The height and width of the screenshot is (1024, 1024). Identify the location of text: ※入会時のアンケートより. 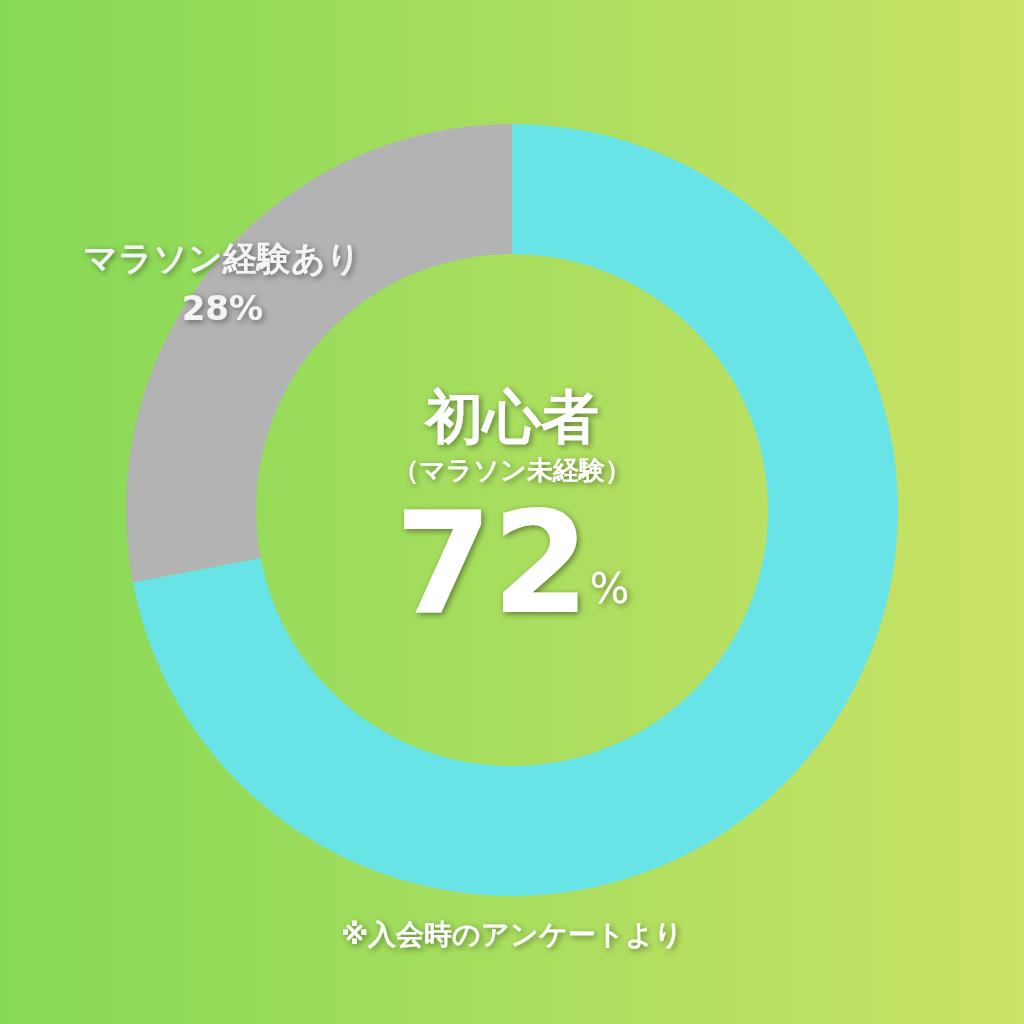
(512, 934).